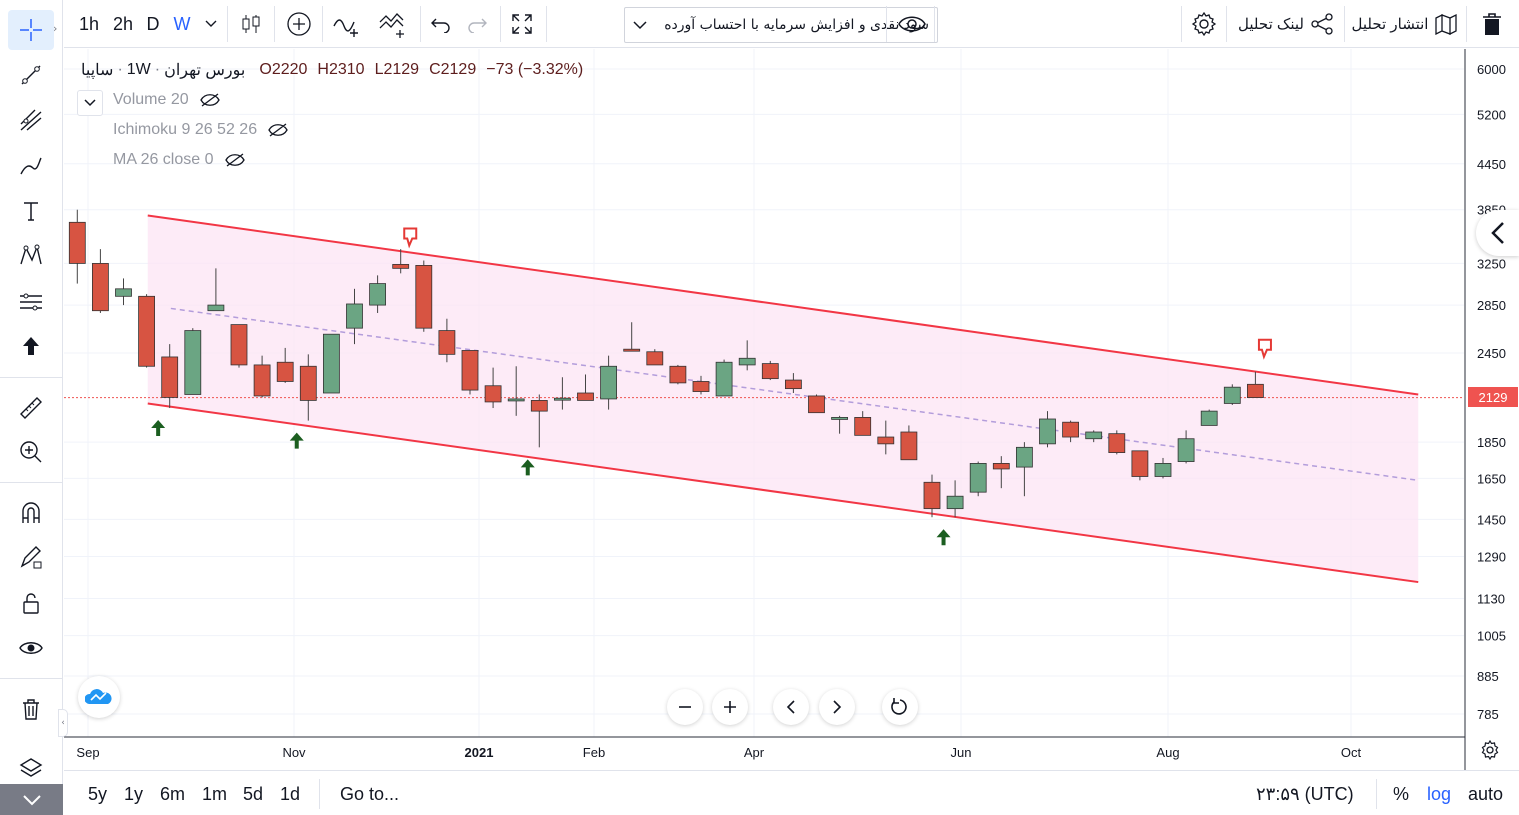  What do you see at coordinates (31, 513) in the screenshot?
I see `magnet-tool` at bounding box center [31, 513].